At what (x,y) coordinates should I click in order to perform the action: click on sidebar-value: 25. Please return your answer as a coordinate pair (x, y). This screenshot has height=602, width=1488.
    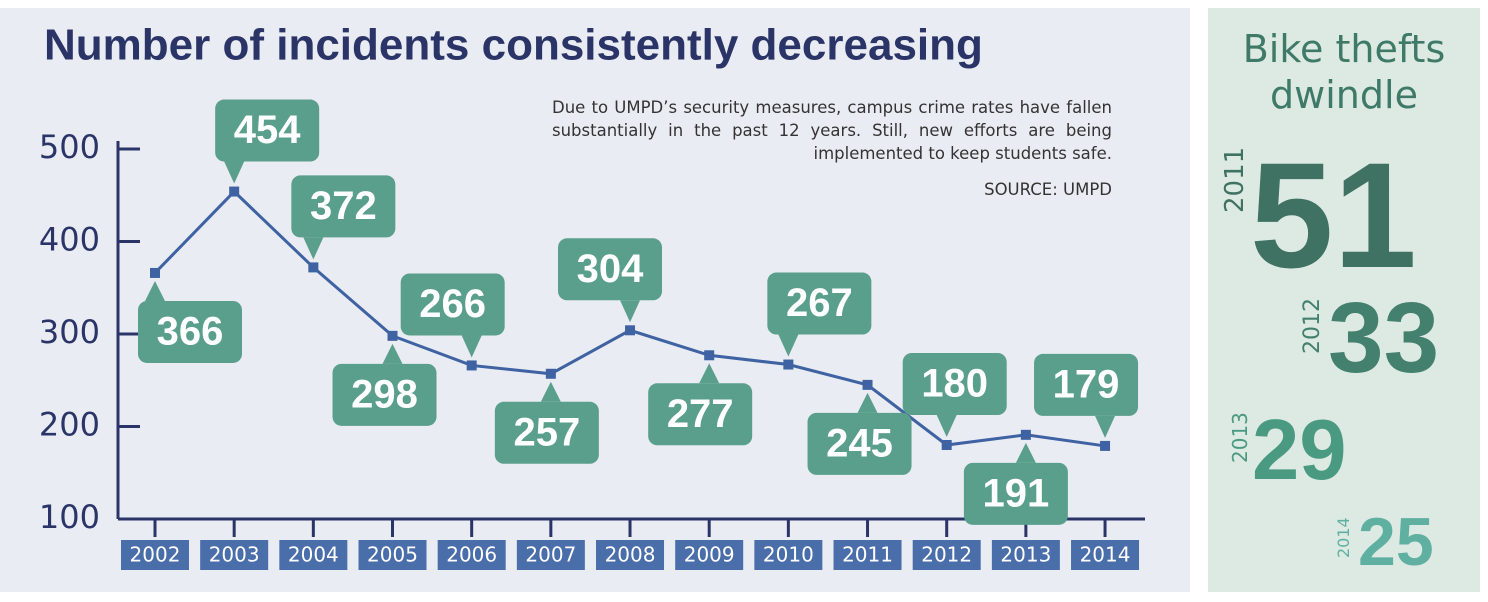
    Looking at the image, I should click on (1396, 542).